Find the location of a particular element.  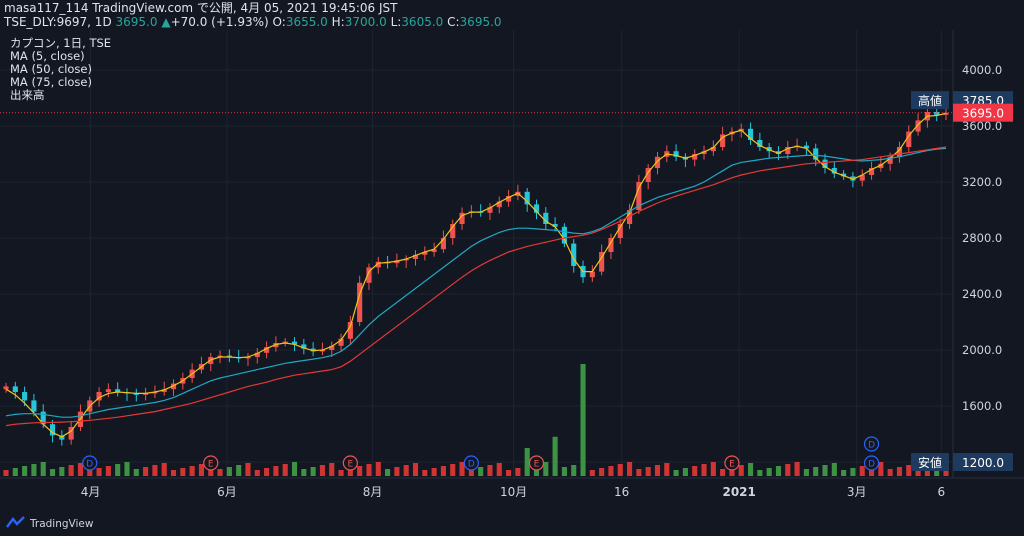

x-tick-label: 6 is located at coordinates (941, 492).